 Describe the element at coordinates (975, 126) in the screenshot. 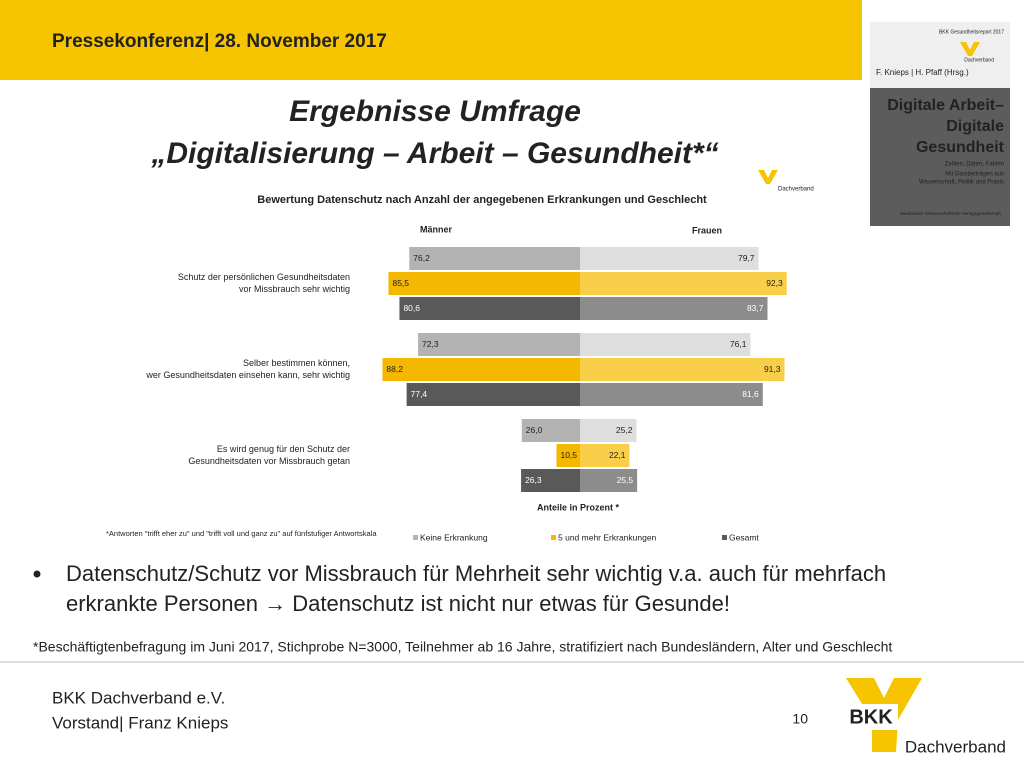

I see `book-text: Digitale` at that location.